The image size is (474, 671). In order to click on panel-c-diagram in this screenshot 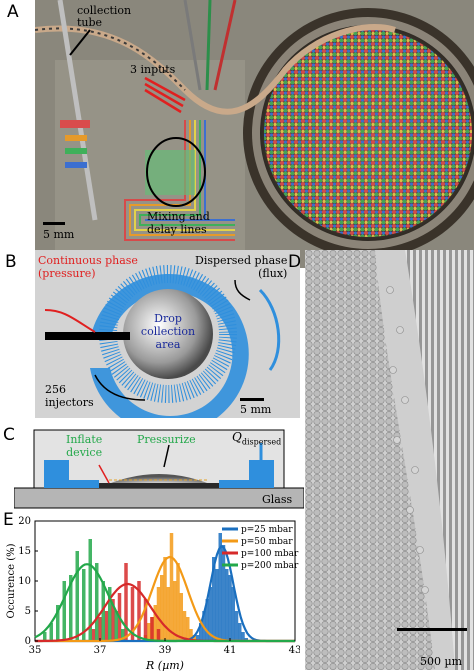, I will do `click(159, 469)`.